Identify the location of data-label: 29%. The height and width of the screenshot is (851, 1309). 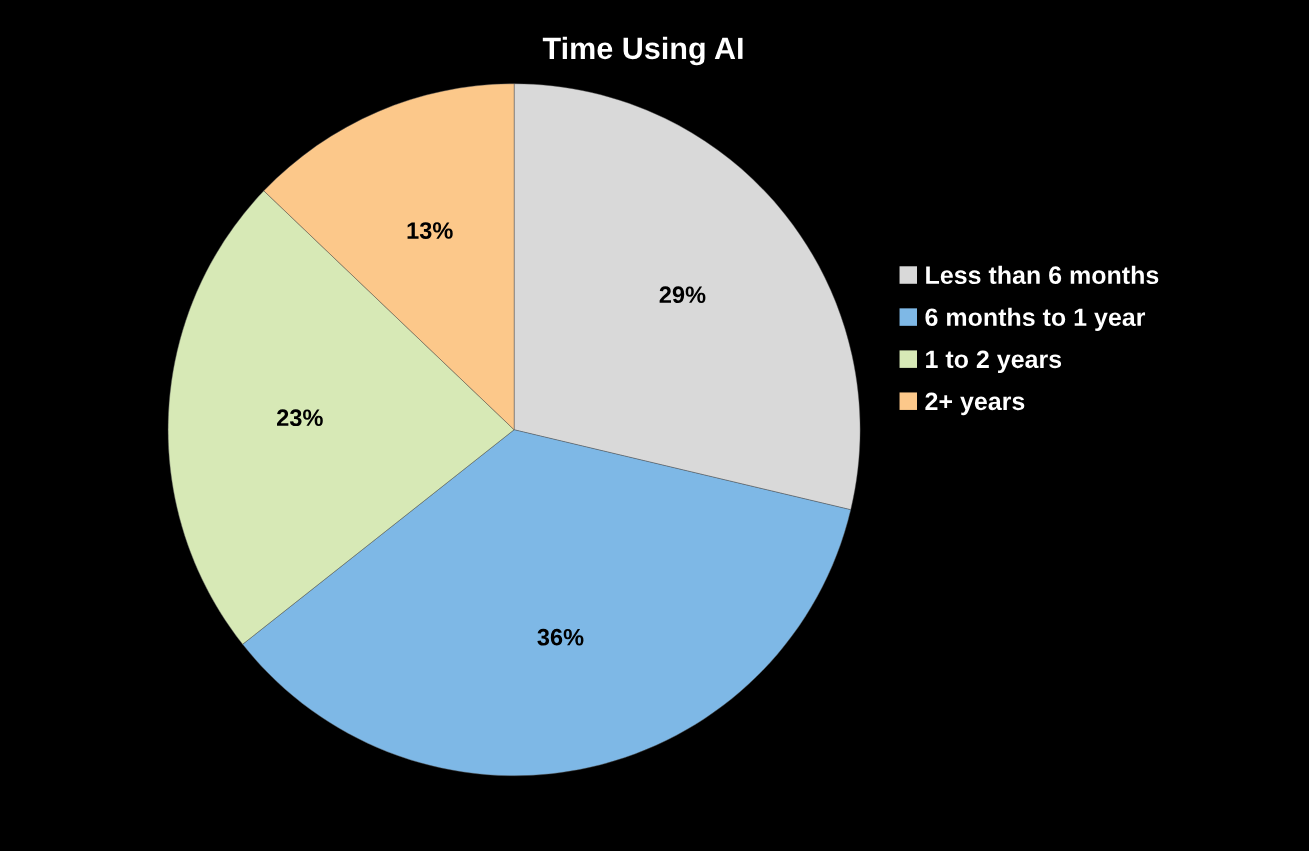
(682, 295).